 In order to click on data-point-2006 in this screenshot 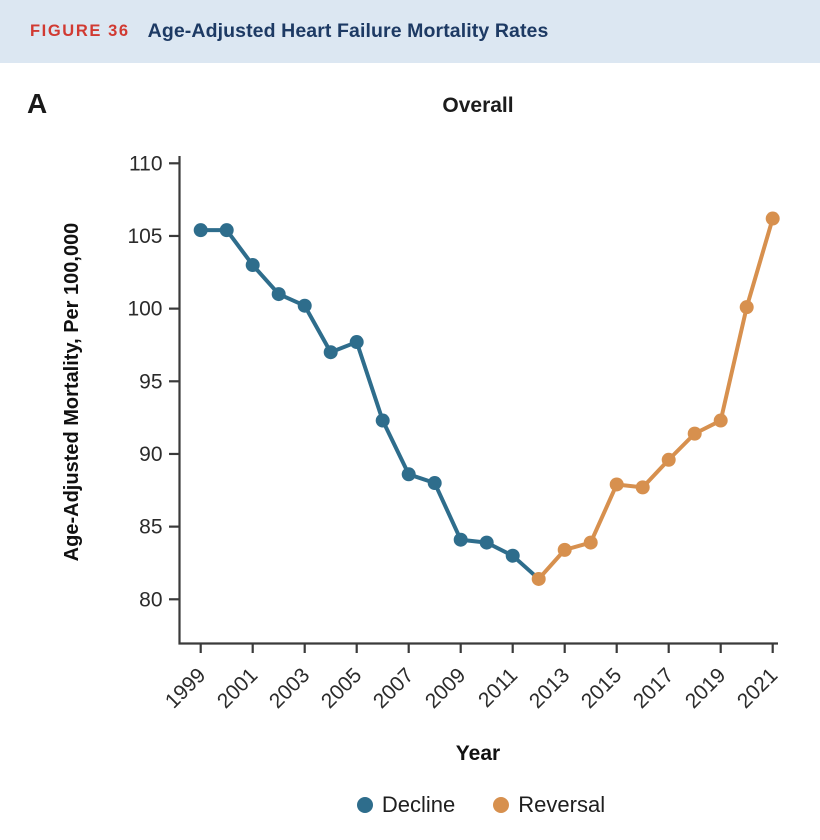, I will do `click(382, 420)`.